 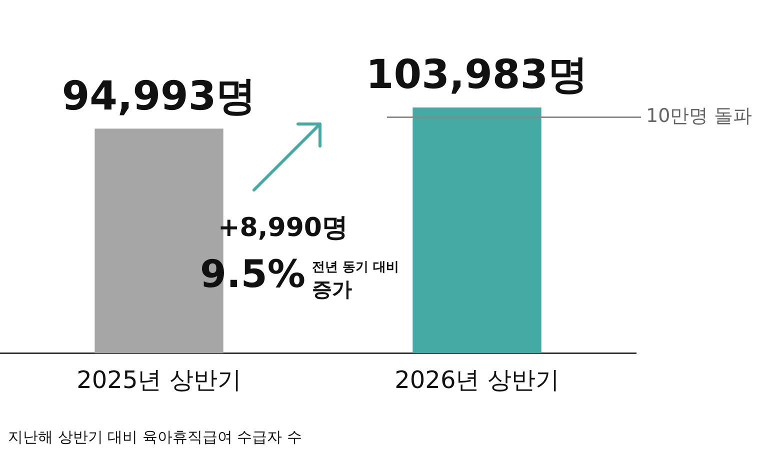 What do you see at coordinates (332, 289) in the screenshot?
I see `annotation: 증가` at bounding box center [332, 289].